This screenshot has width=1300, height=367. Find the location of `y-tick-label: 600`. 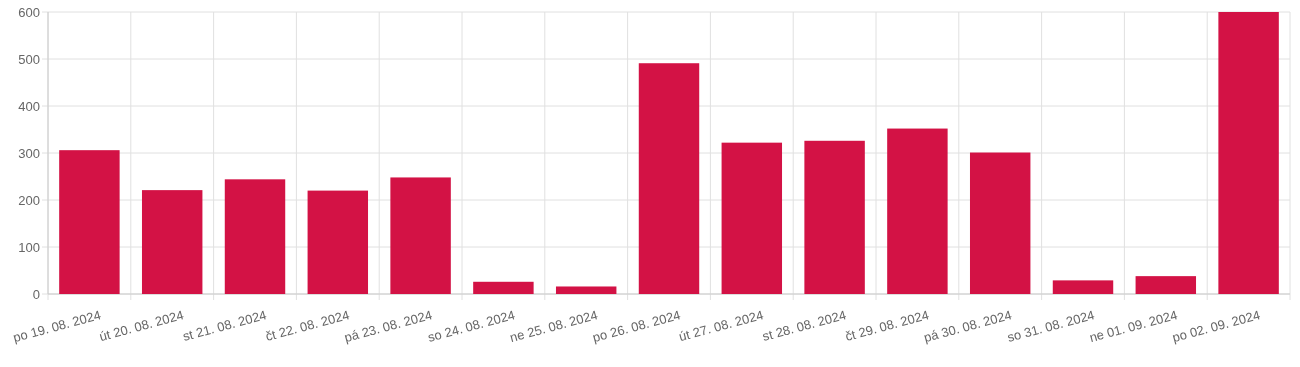

y-tick-label: 600 is located at coordinates (29, 12).